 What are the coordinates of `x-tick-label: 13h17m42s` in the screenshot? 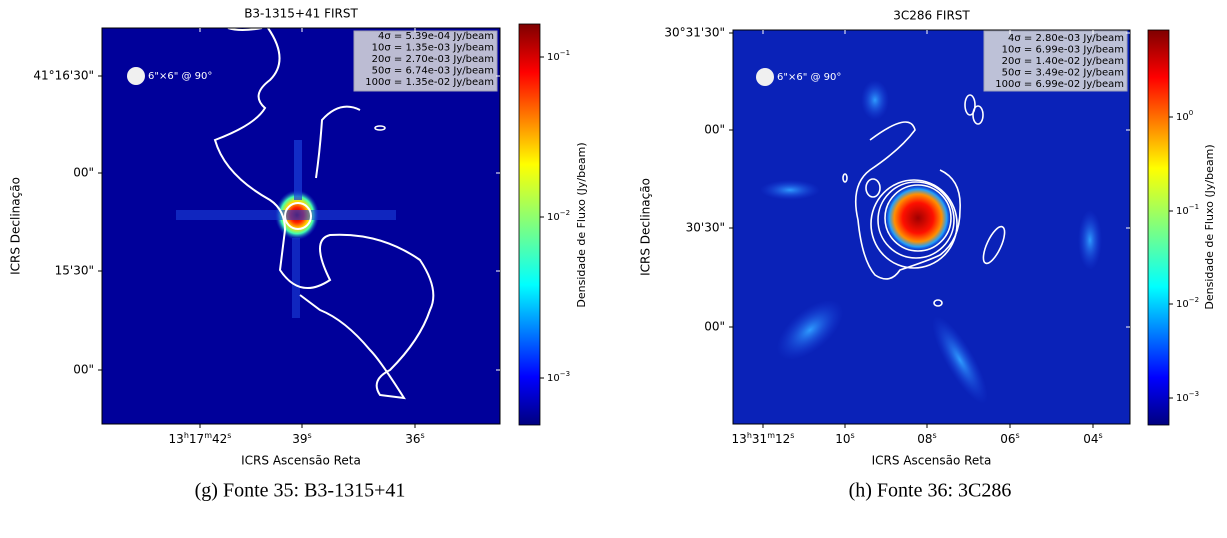 It's located at (200, 438).